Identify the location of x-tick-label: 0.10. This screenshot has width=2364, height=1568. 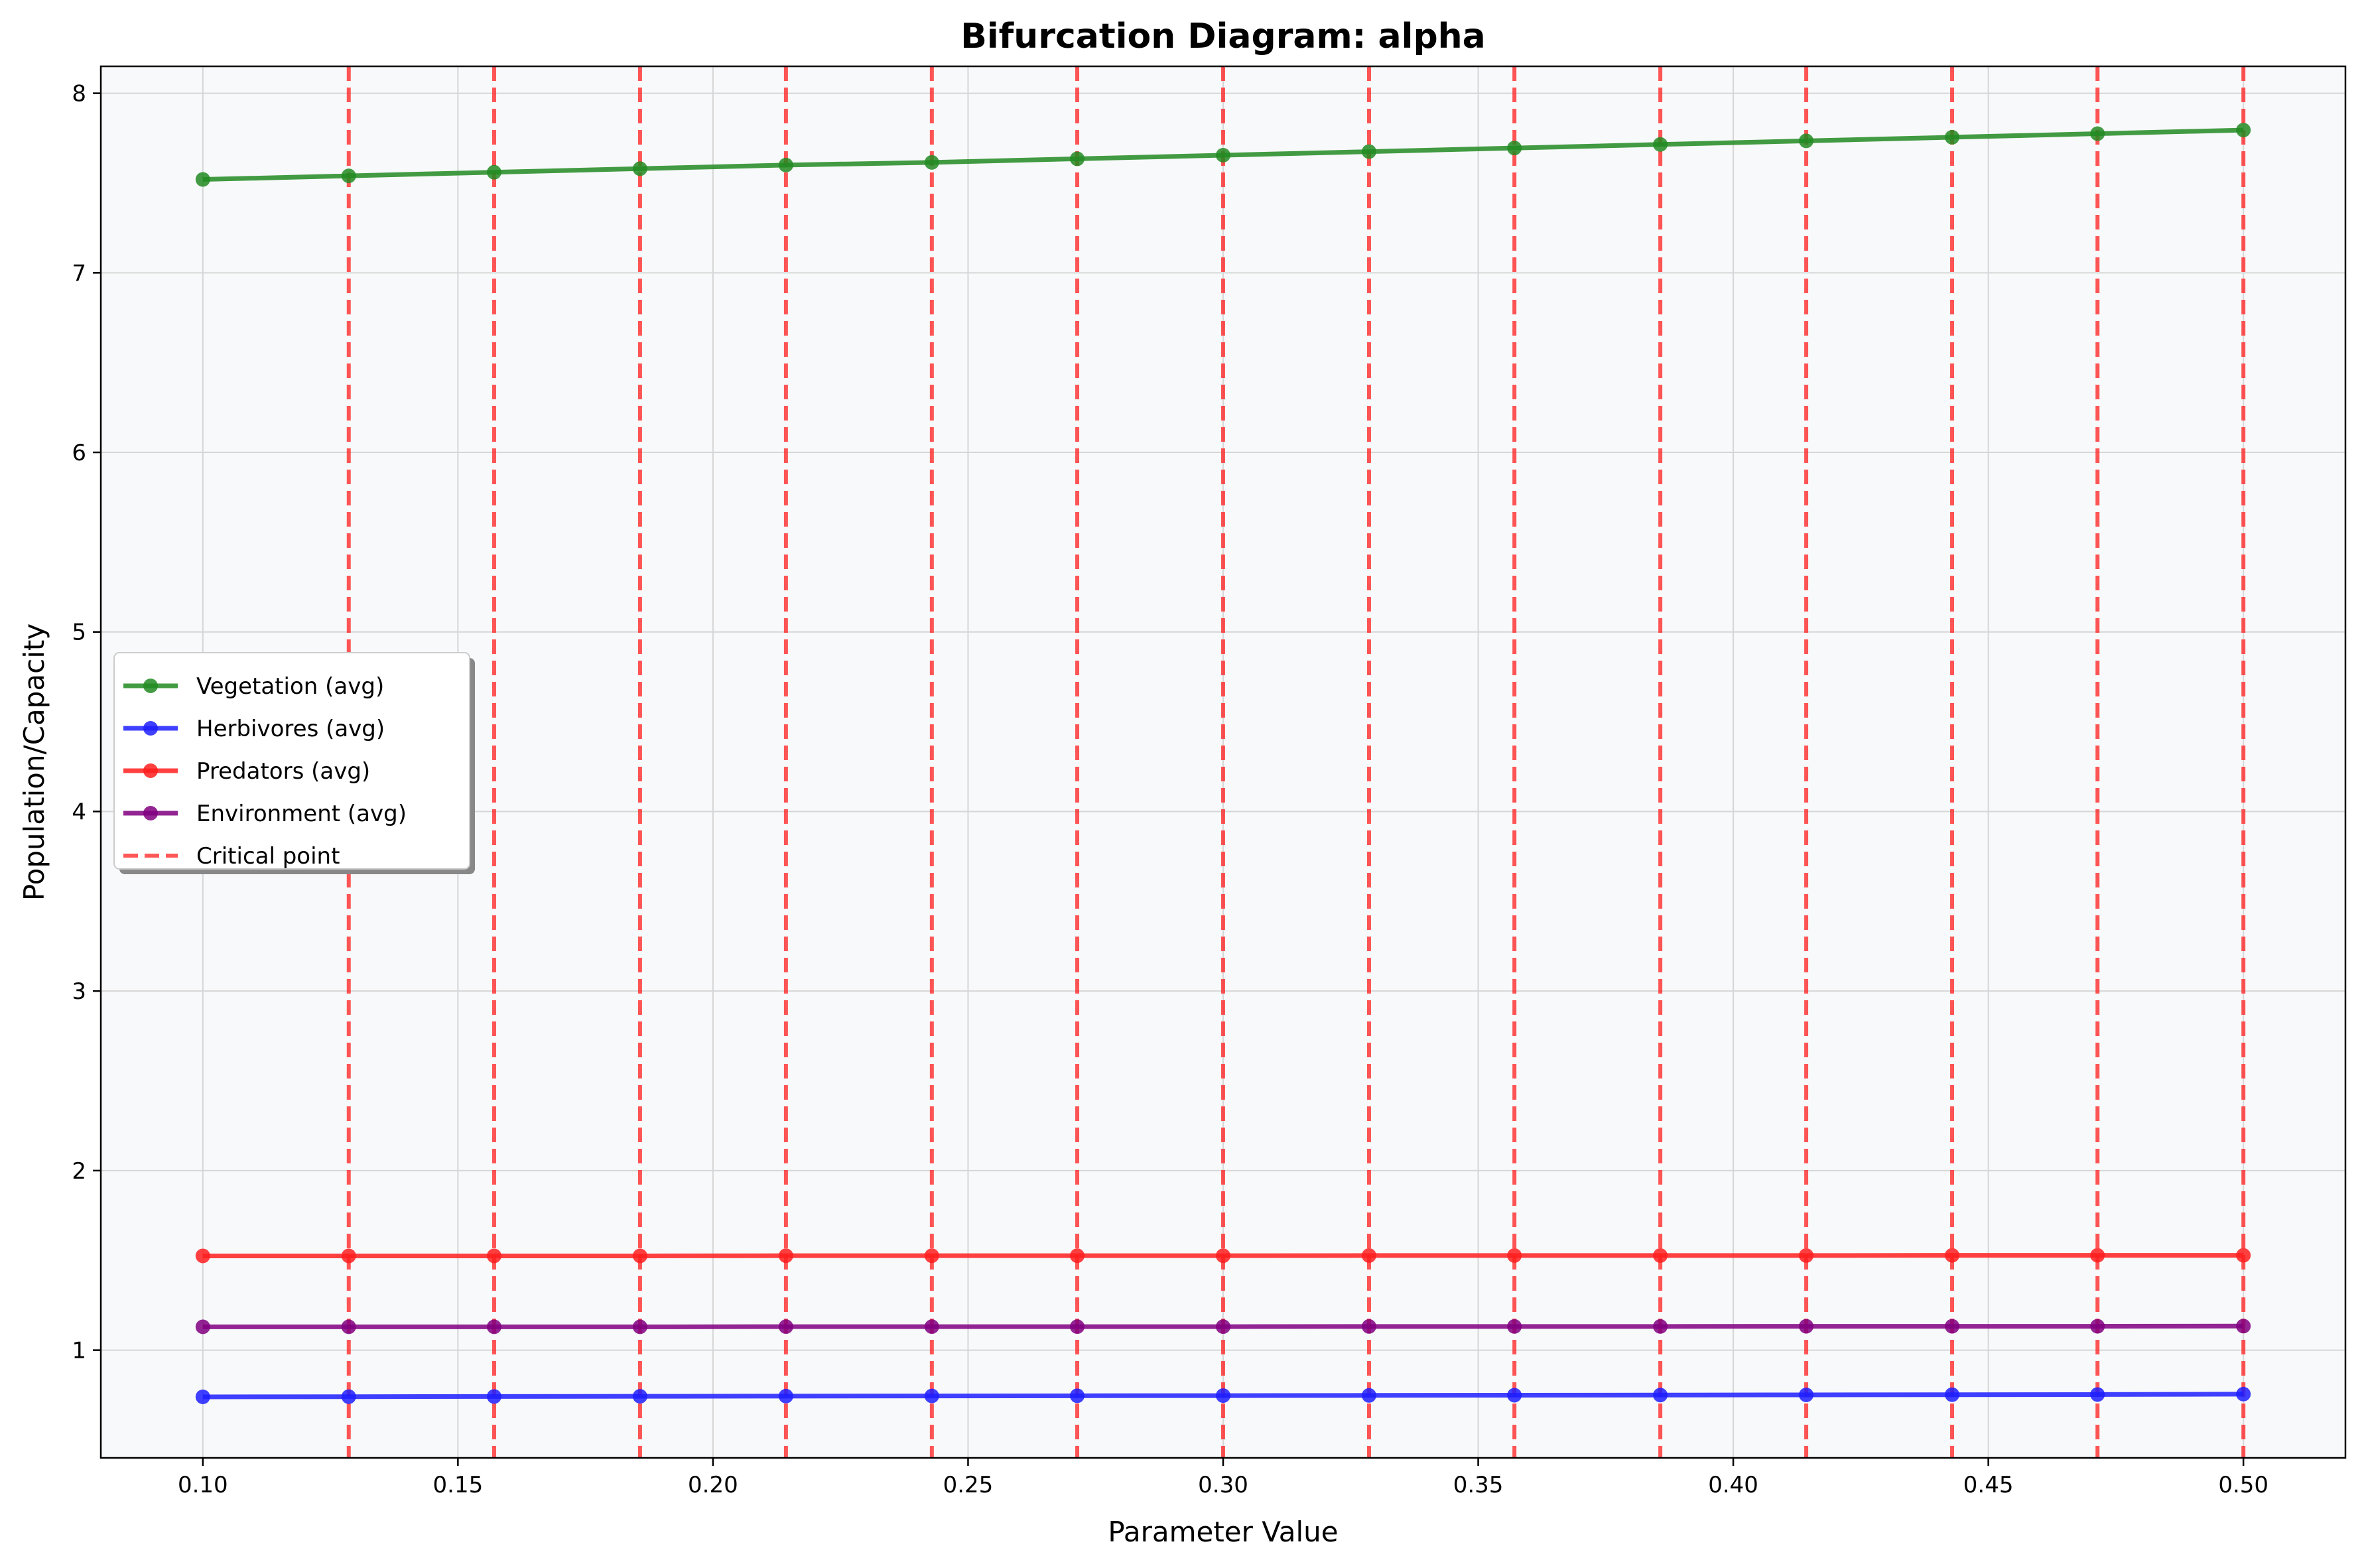
(203, 1485).